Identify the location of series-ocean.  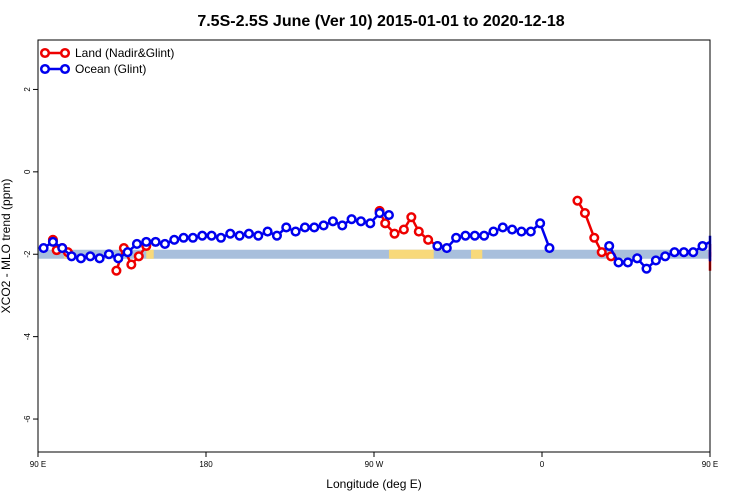
(375, 240).